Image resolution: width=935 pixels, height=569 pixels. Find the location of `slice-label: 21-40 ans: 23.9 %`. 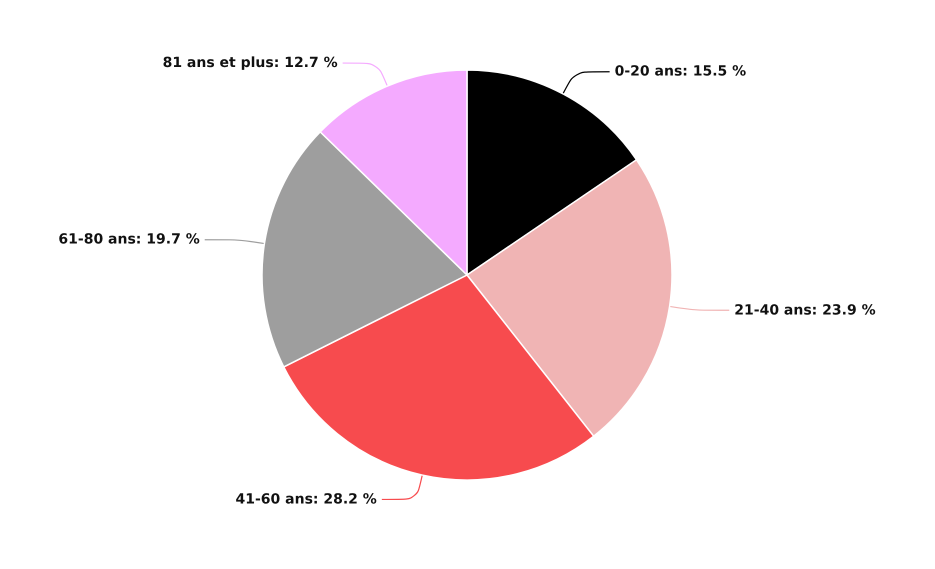

slice-label: 21-40 ans: 23.9 % is located at coordinates (805, 310).